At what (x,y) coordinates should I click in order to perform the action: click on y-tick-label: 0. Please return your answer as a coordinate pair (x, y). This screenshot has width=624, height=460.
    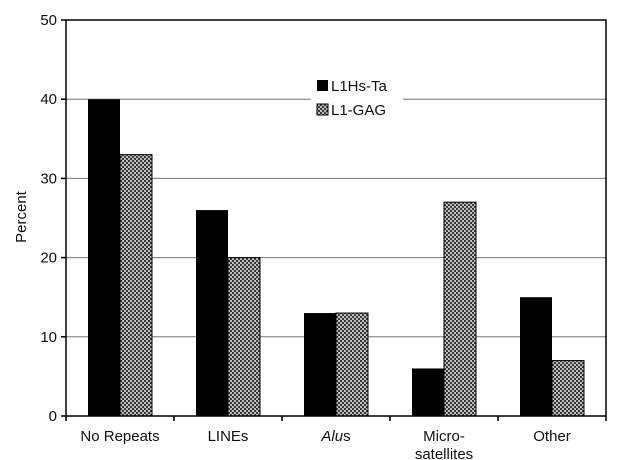
    Looking at the image, I should click on (53, 416).